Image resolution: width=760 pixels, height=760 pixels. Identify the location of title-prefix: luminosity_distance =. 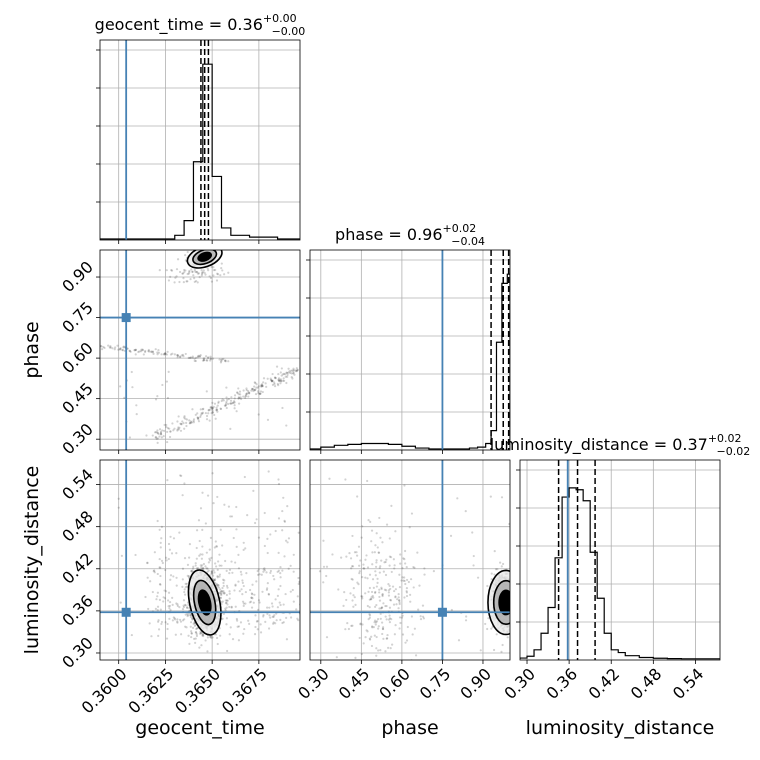
(581, 445).